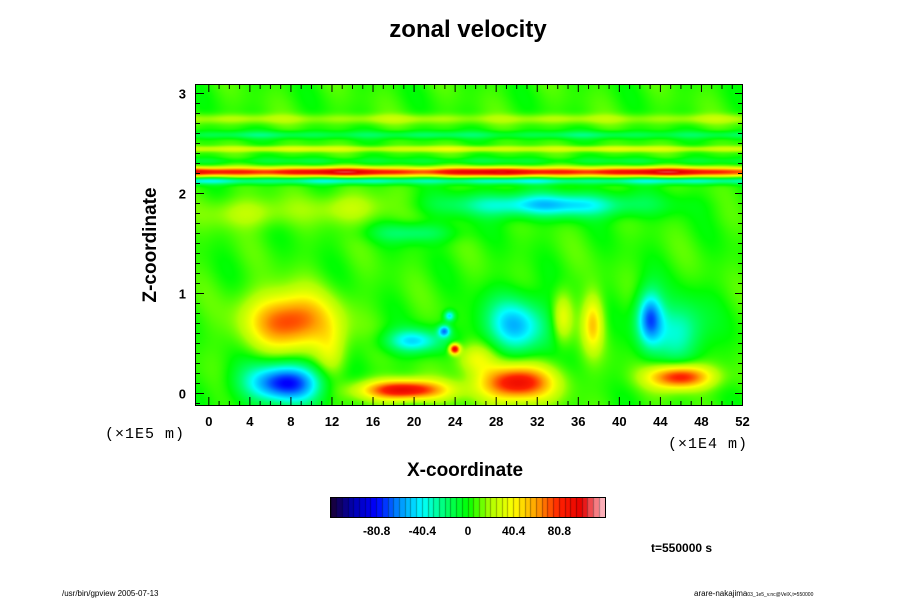 This screenshot has width=900, height=600. I want to click on chart-title: zonal velocity, so click(468, 29).